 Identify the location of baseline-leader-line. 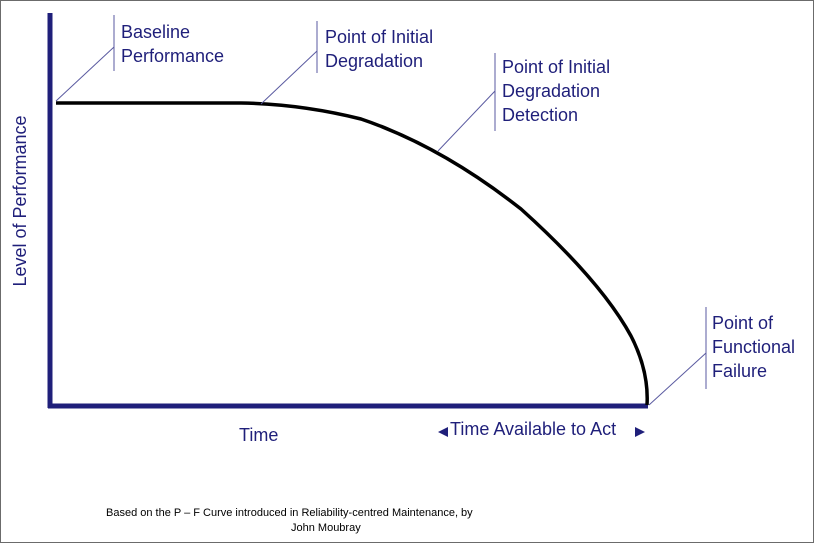
(85, 74).